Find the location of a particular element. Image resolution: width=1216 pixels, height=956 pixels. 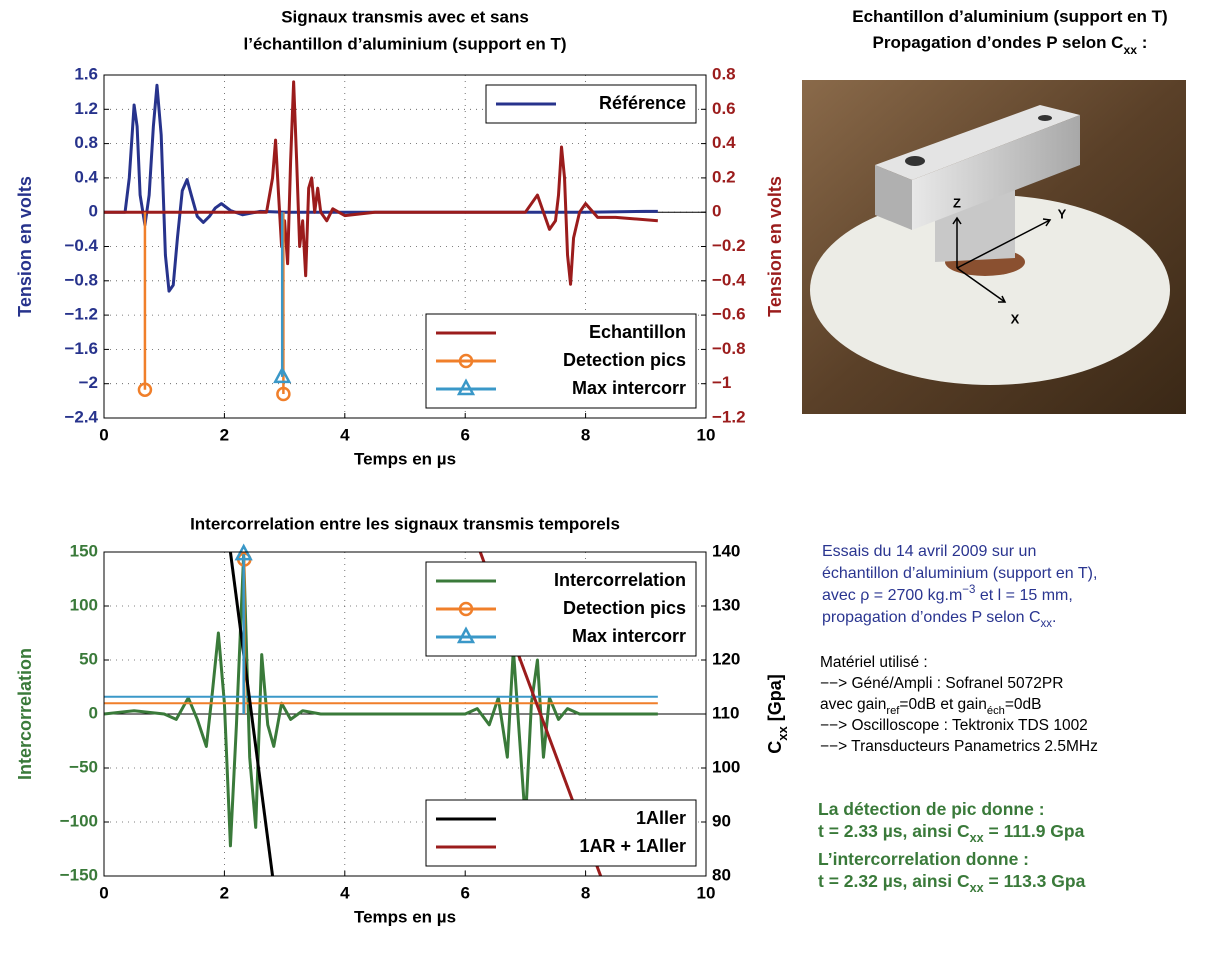

y2-tick-label: −1 is located at coordinates (721, 382).